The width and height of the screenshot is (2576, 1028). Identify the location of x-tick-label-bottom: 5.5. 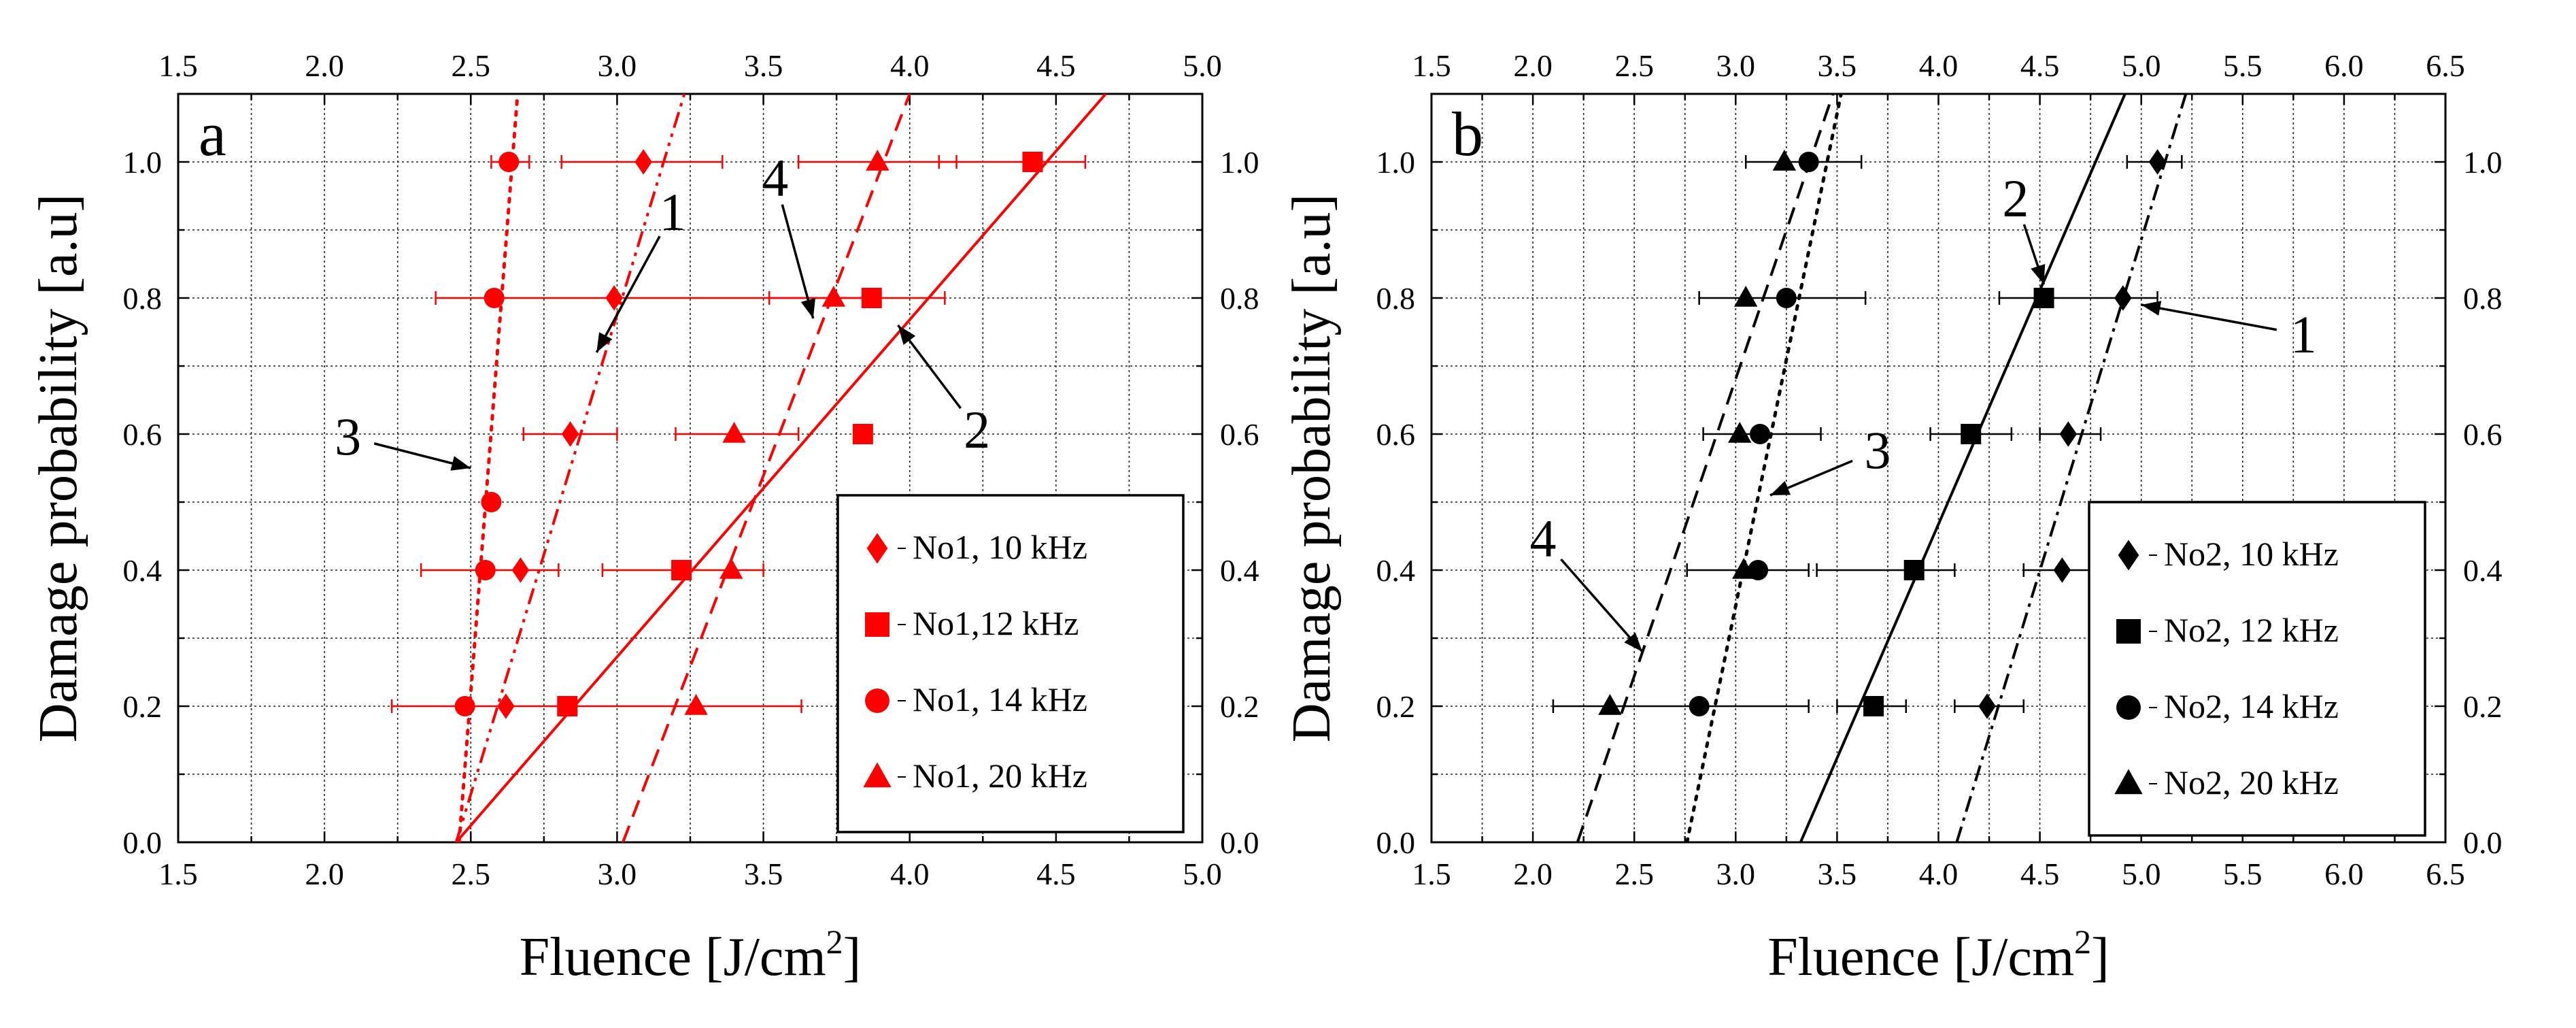
(2243, 874).